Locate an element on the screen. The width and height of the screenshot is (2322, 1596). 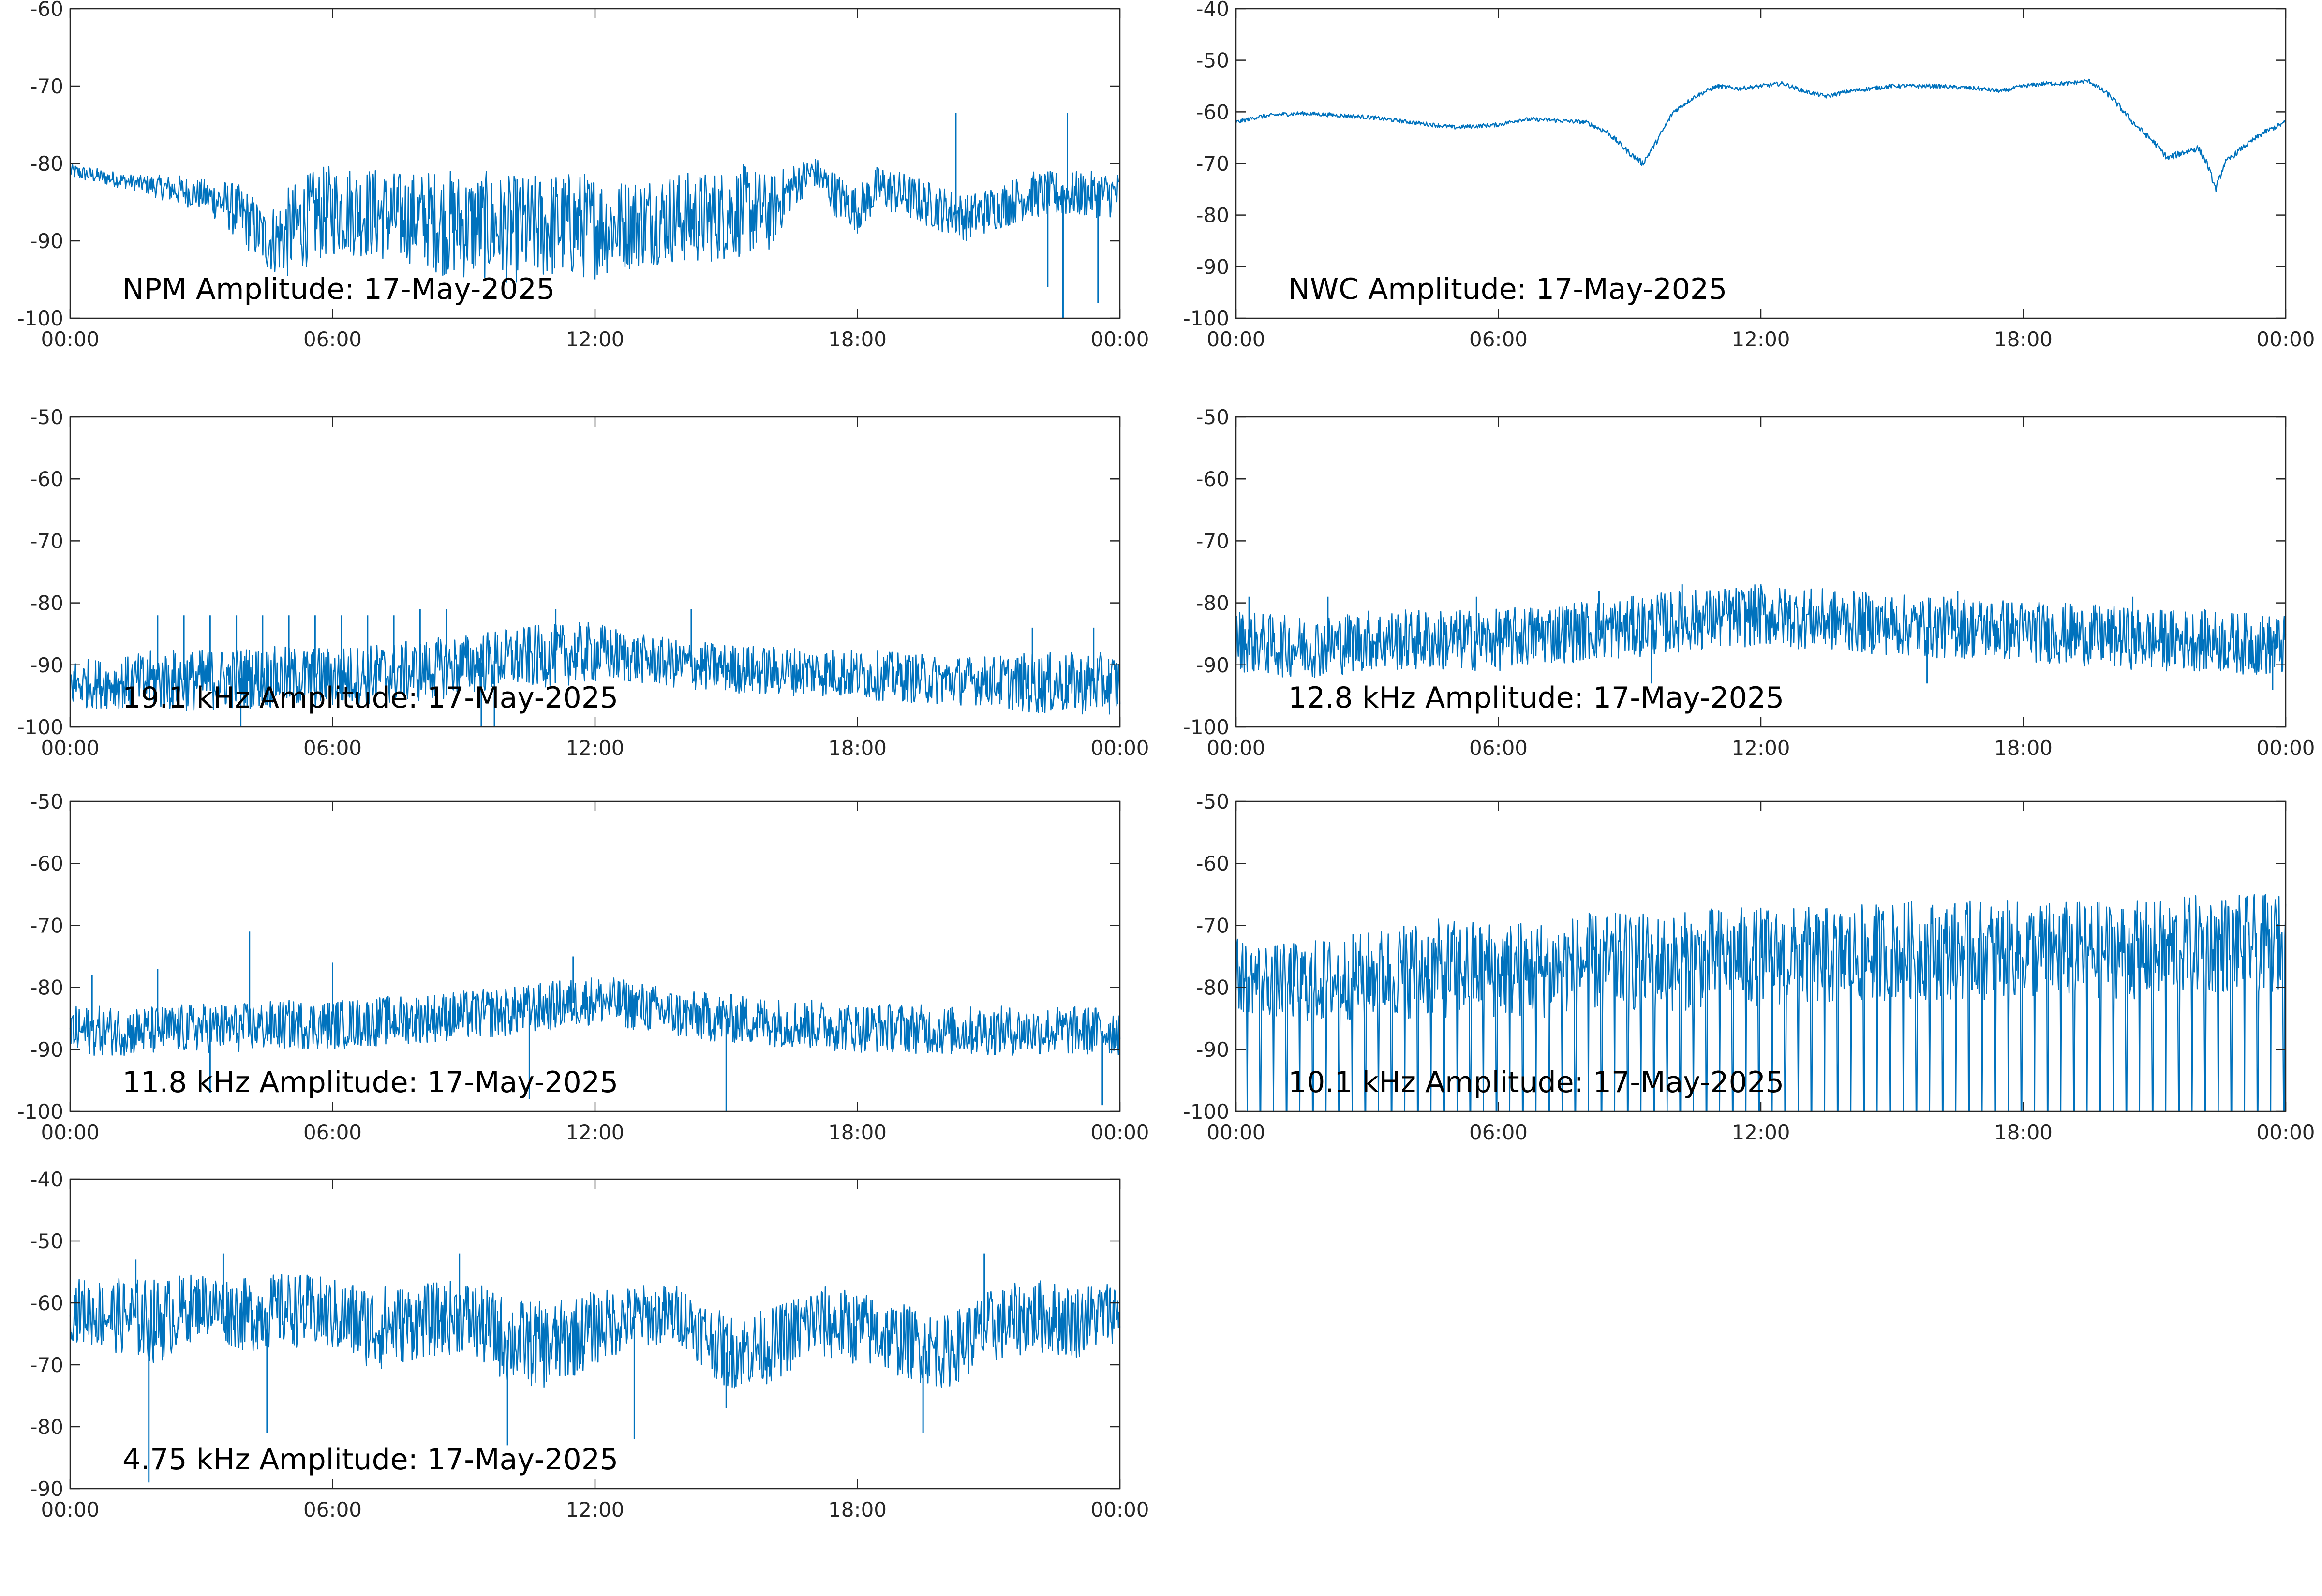
panel-title: 11.8 kHz Amplitude: 17-May-2025 is located at coordinates (370, 1082).